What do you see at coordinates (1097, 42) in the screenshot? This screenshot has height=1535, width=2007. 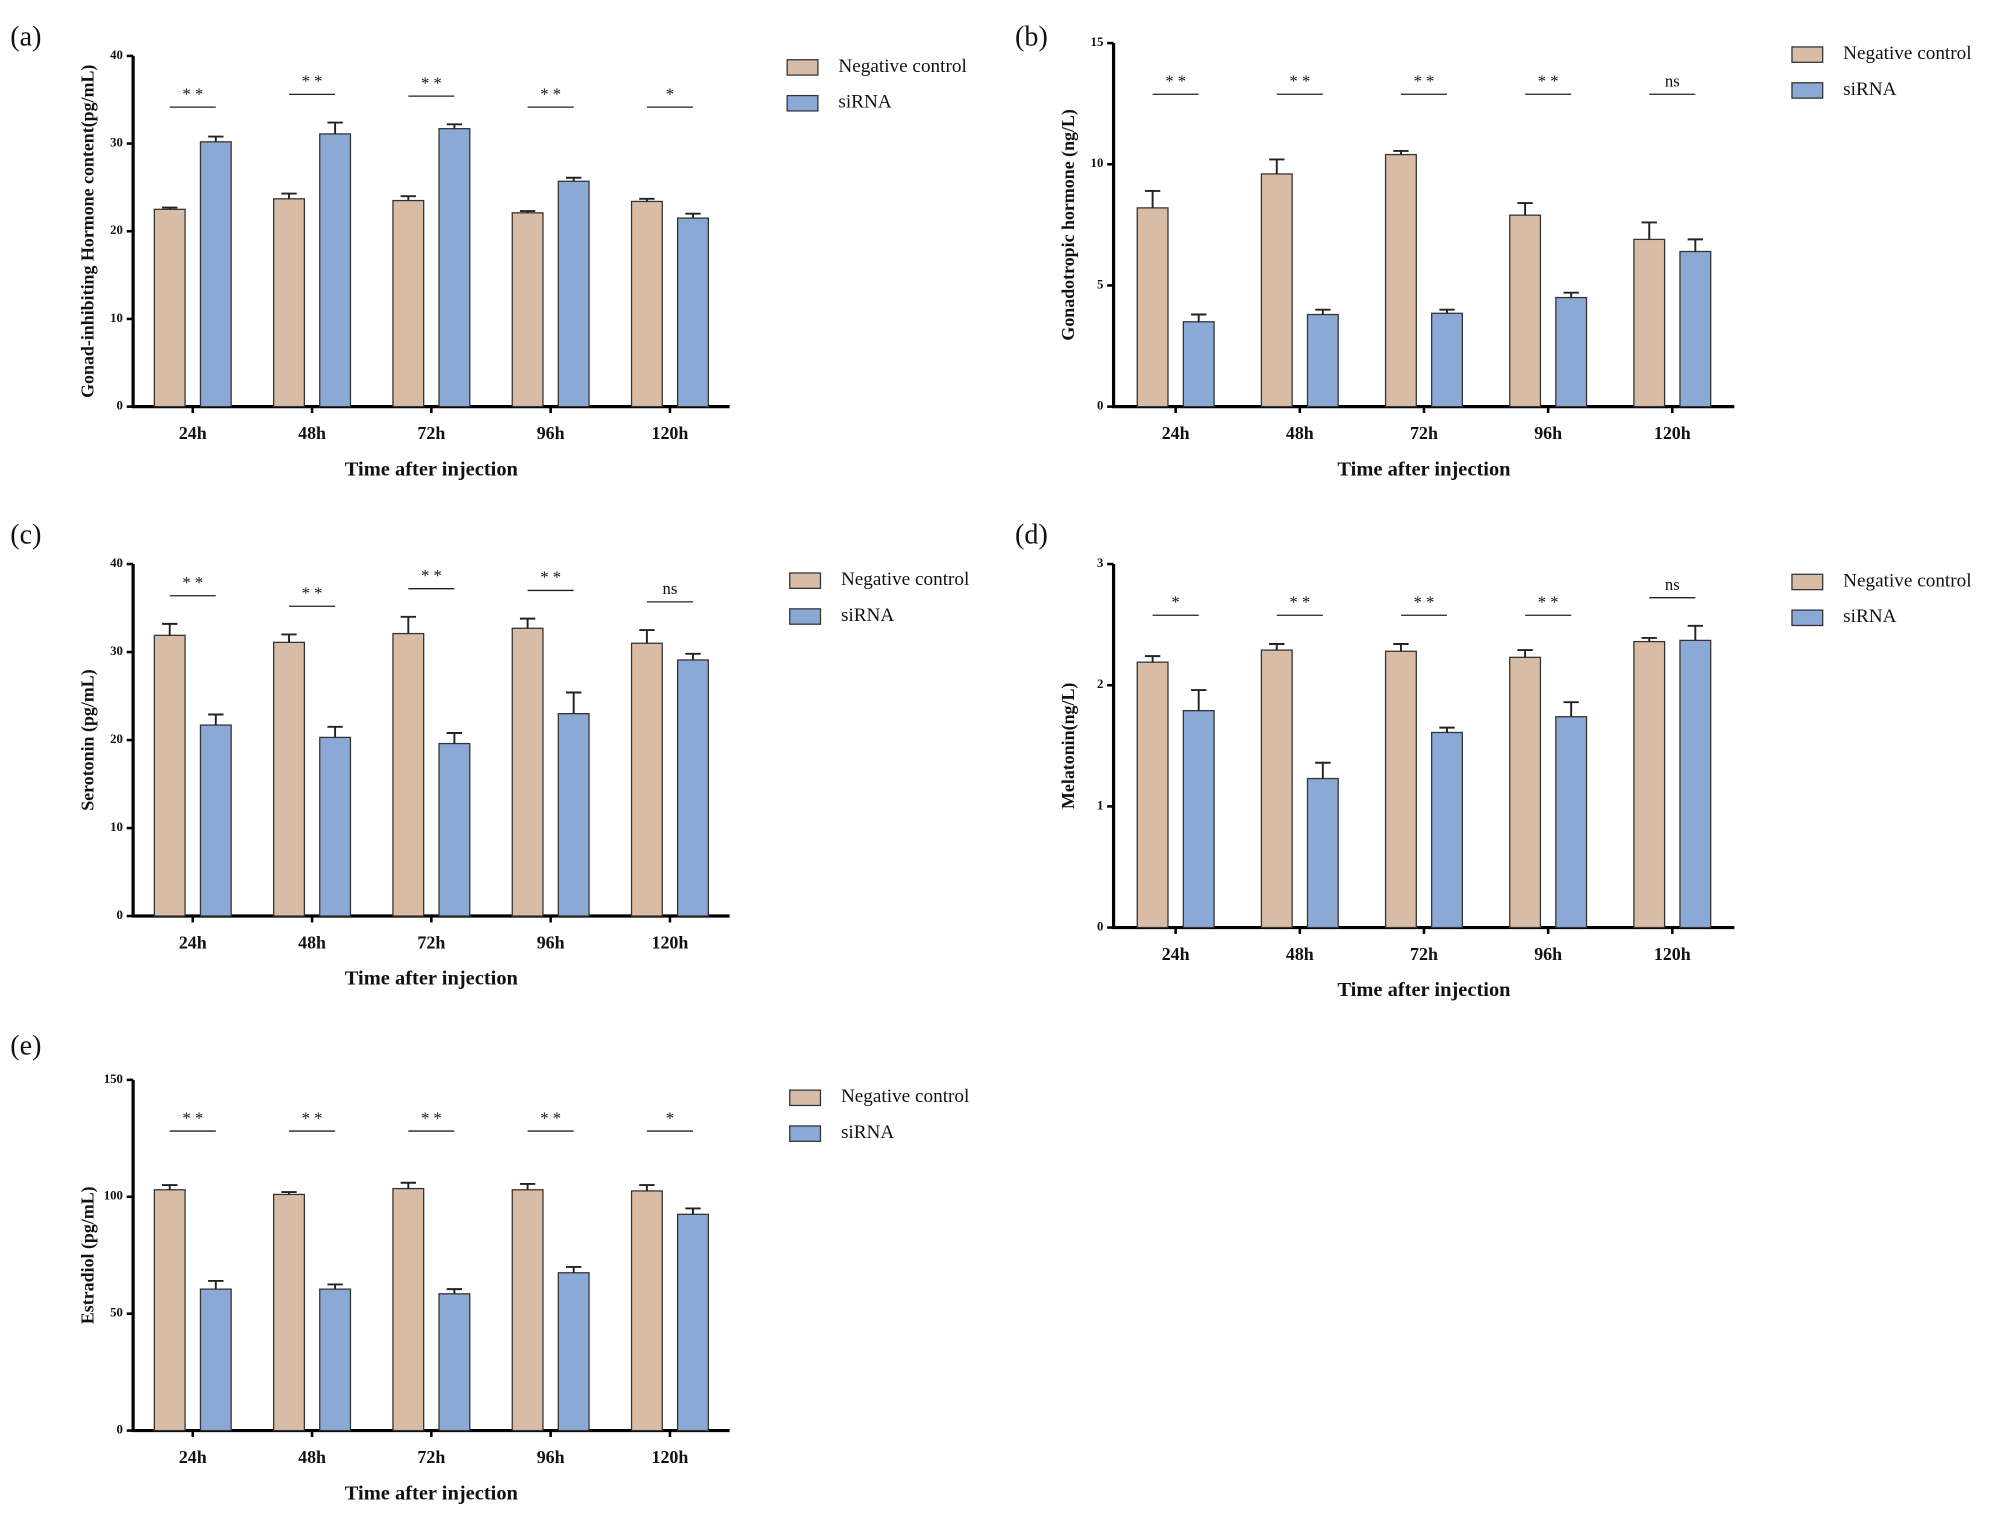 I see `y-tick-label: 15` at bounding box center [1097, 42].